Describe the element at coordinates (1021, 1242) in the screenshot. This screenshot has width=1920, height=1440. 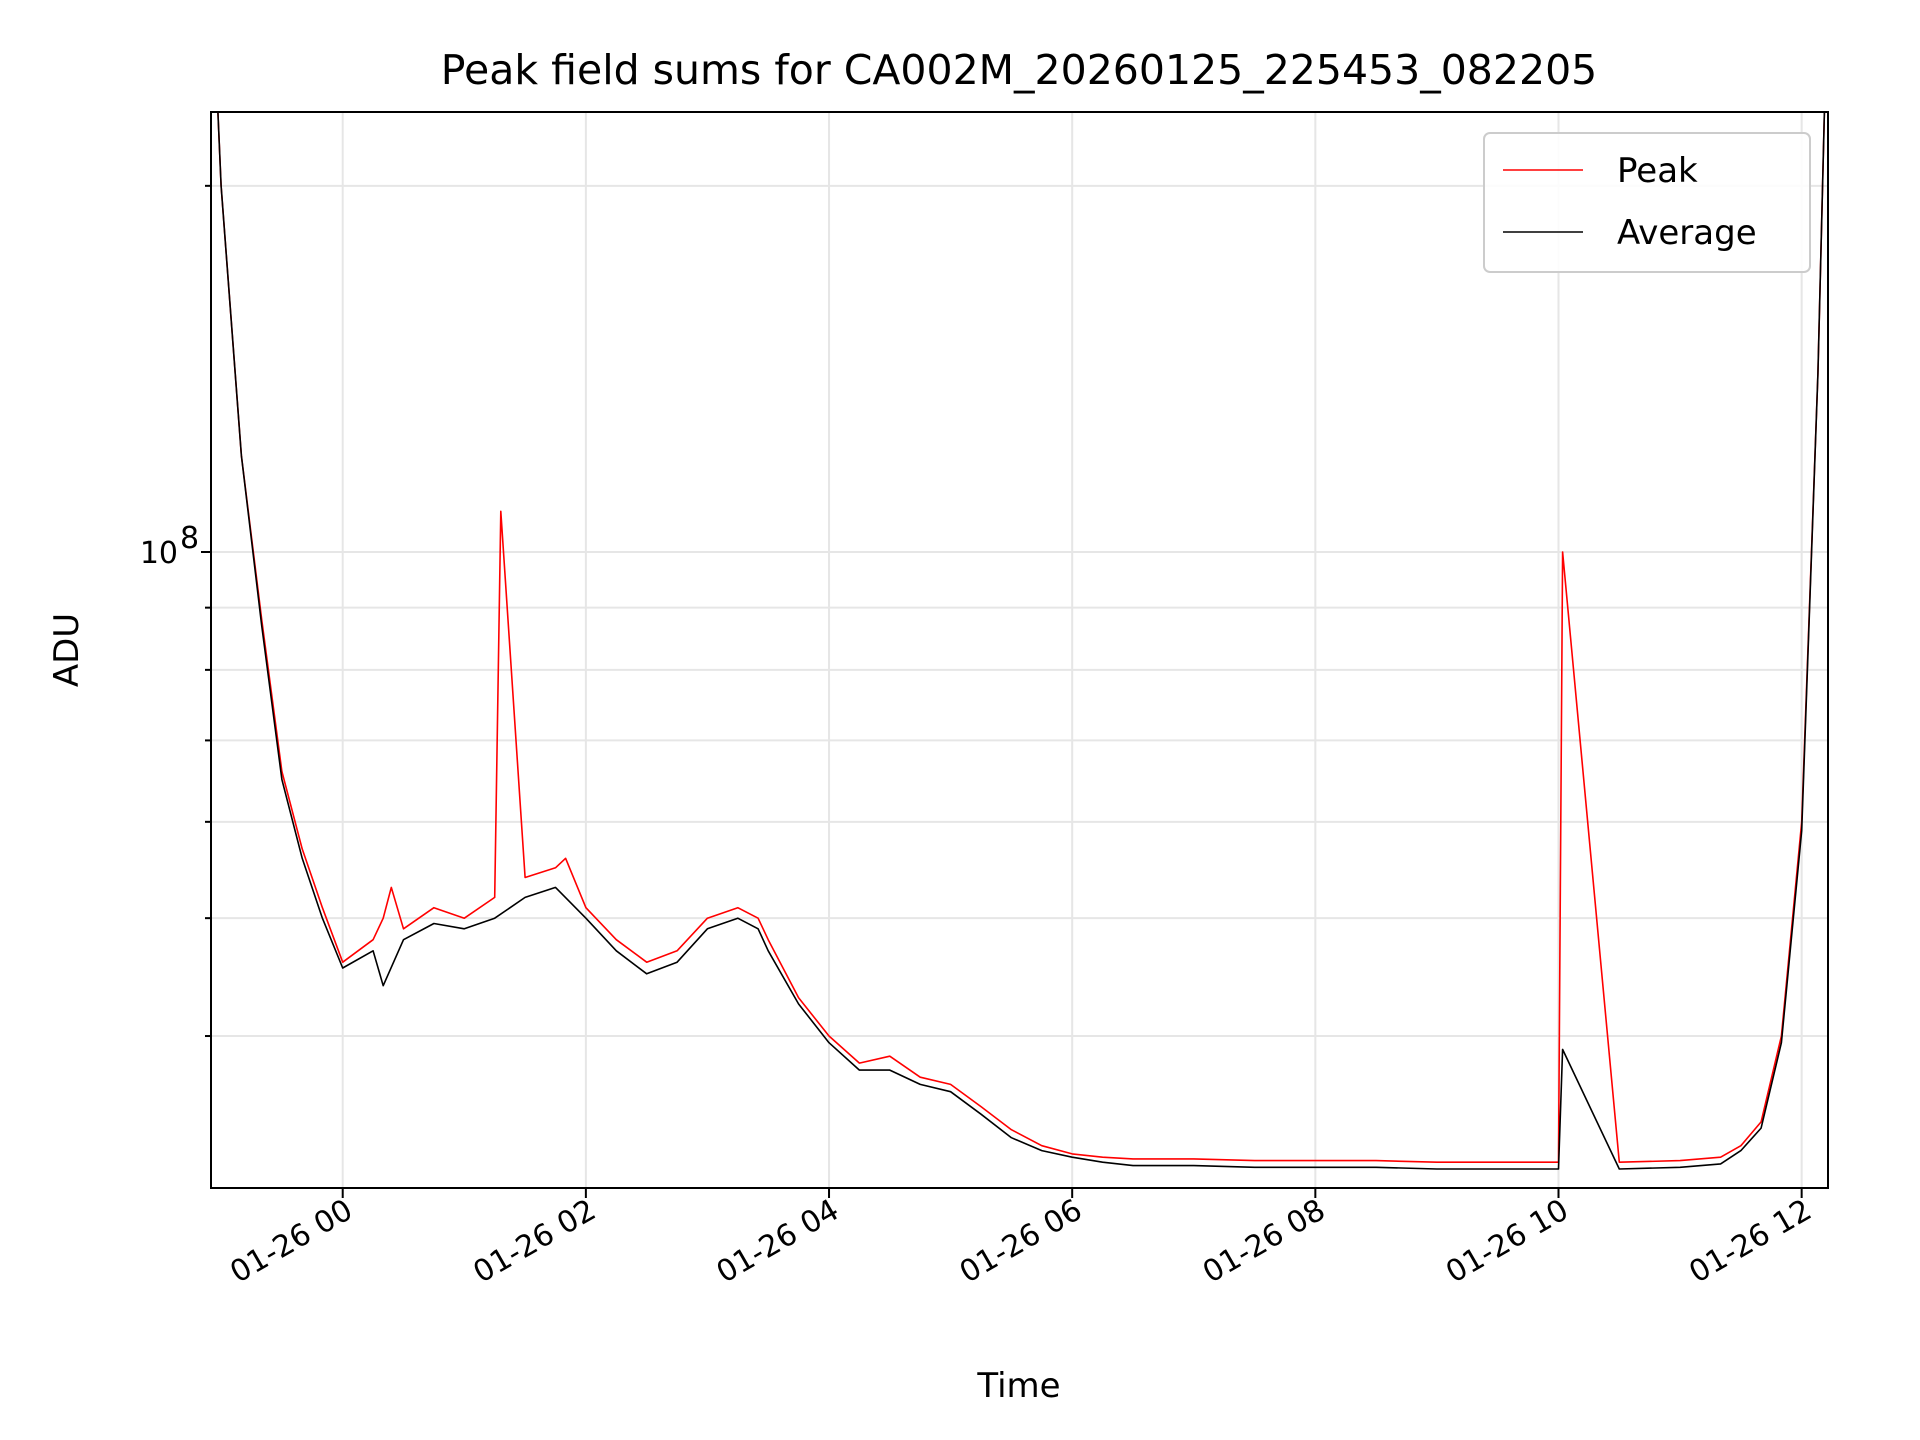
I see `x-tick-label: 01-26 06` at that location.